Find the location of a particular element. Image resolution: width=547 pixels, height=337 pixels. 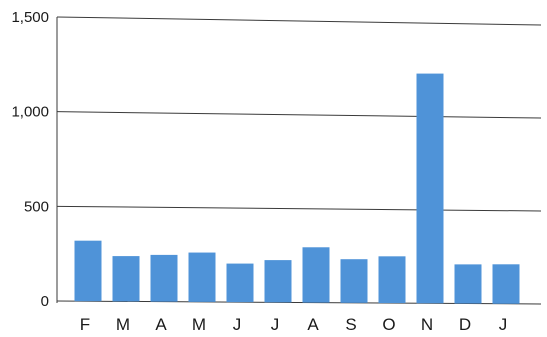

x-tick-label: S is located at coordinates (350, 324).